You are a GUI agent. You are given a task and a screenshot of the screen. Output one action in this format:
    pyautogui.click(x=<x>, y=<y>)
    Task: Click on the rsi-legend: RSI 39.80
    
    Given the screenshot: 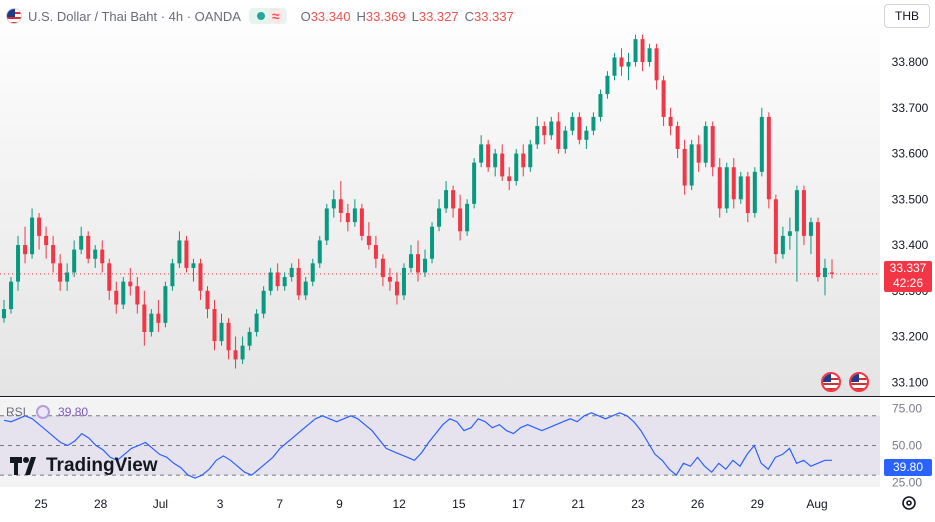 What is the action you would take?
    pyautogui.click(x=47, y=412)
    